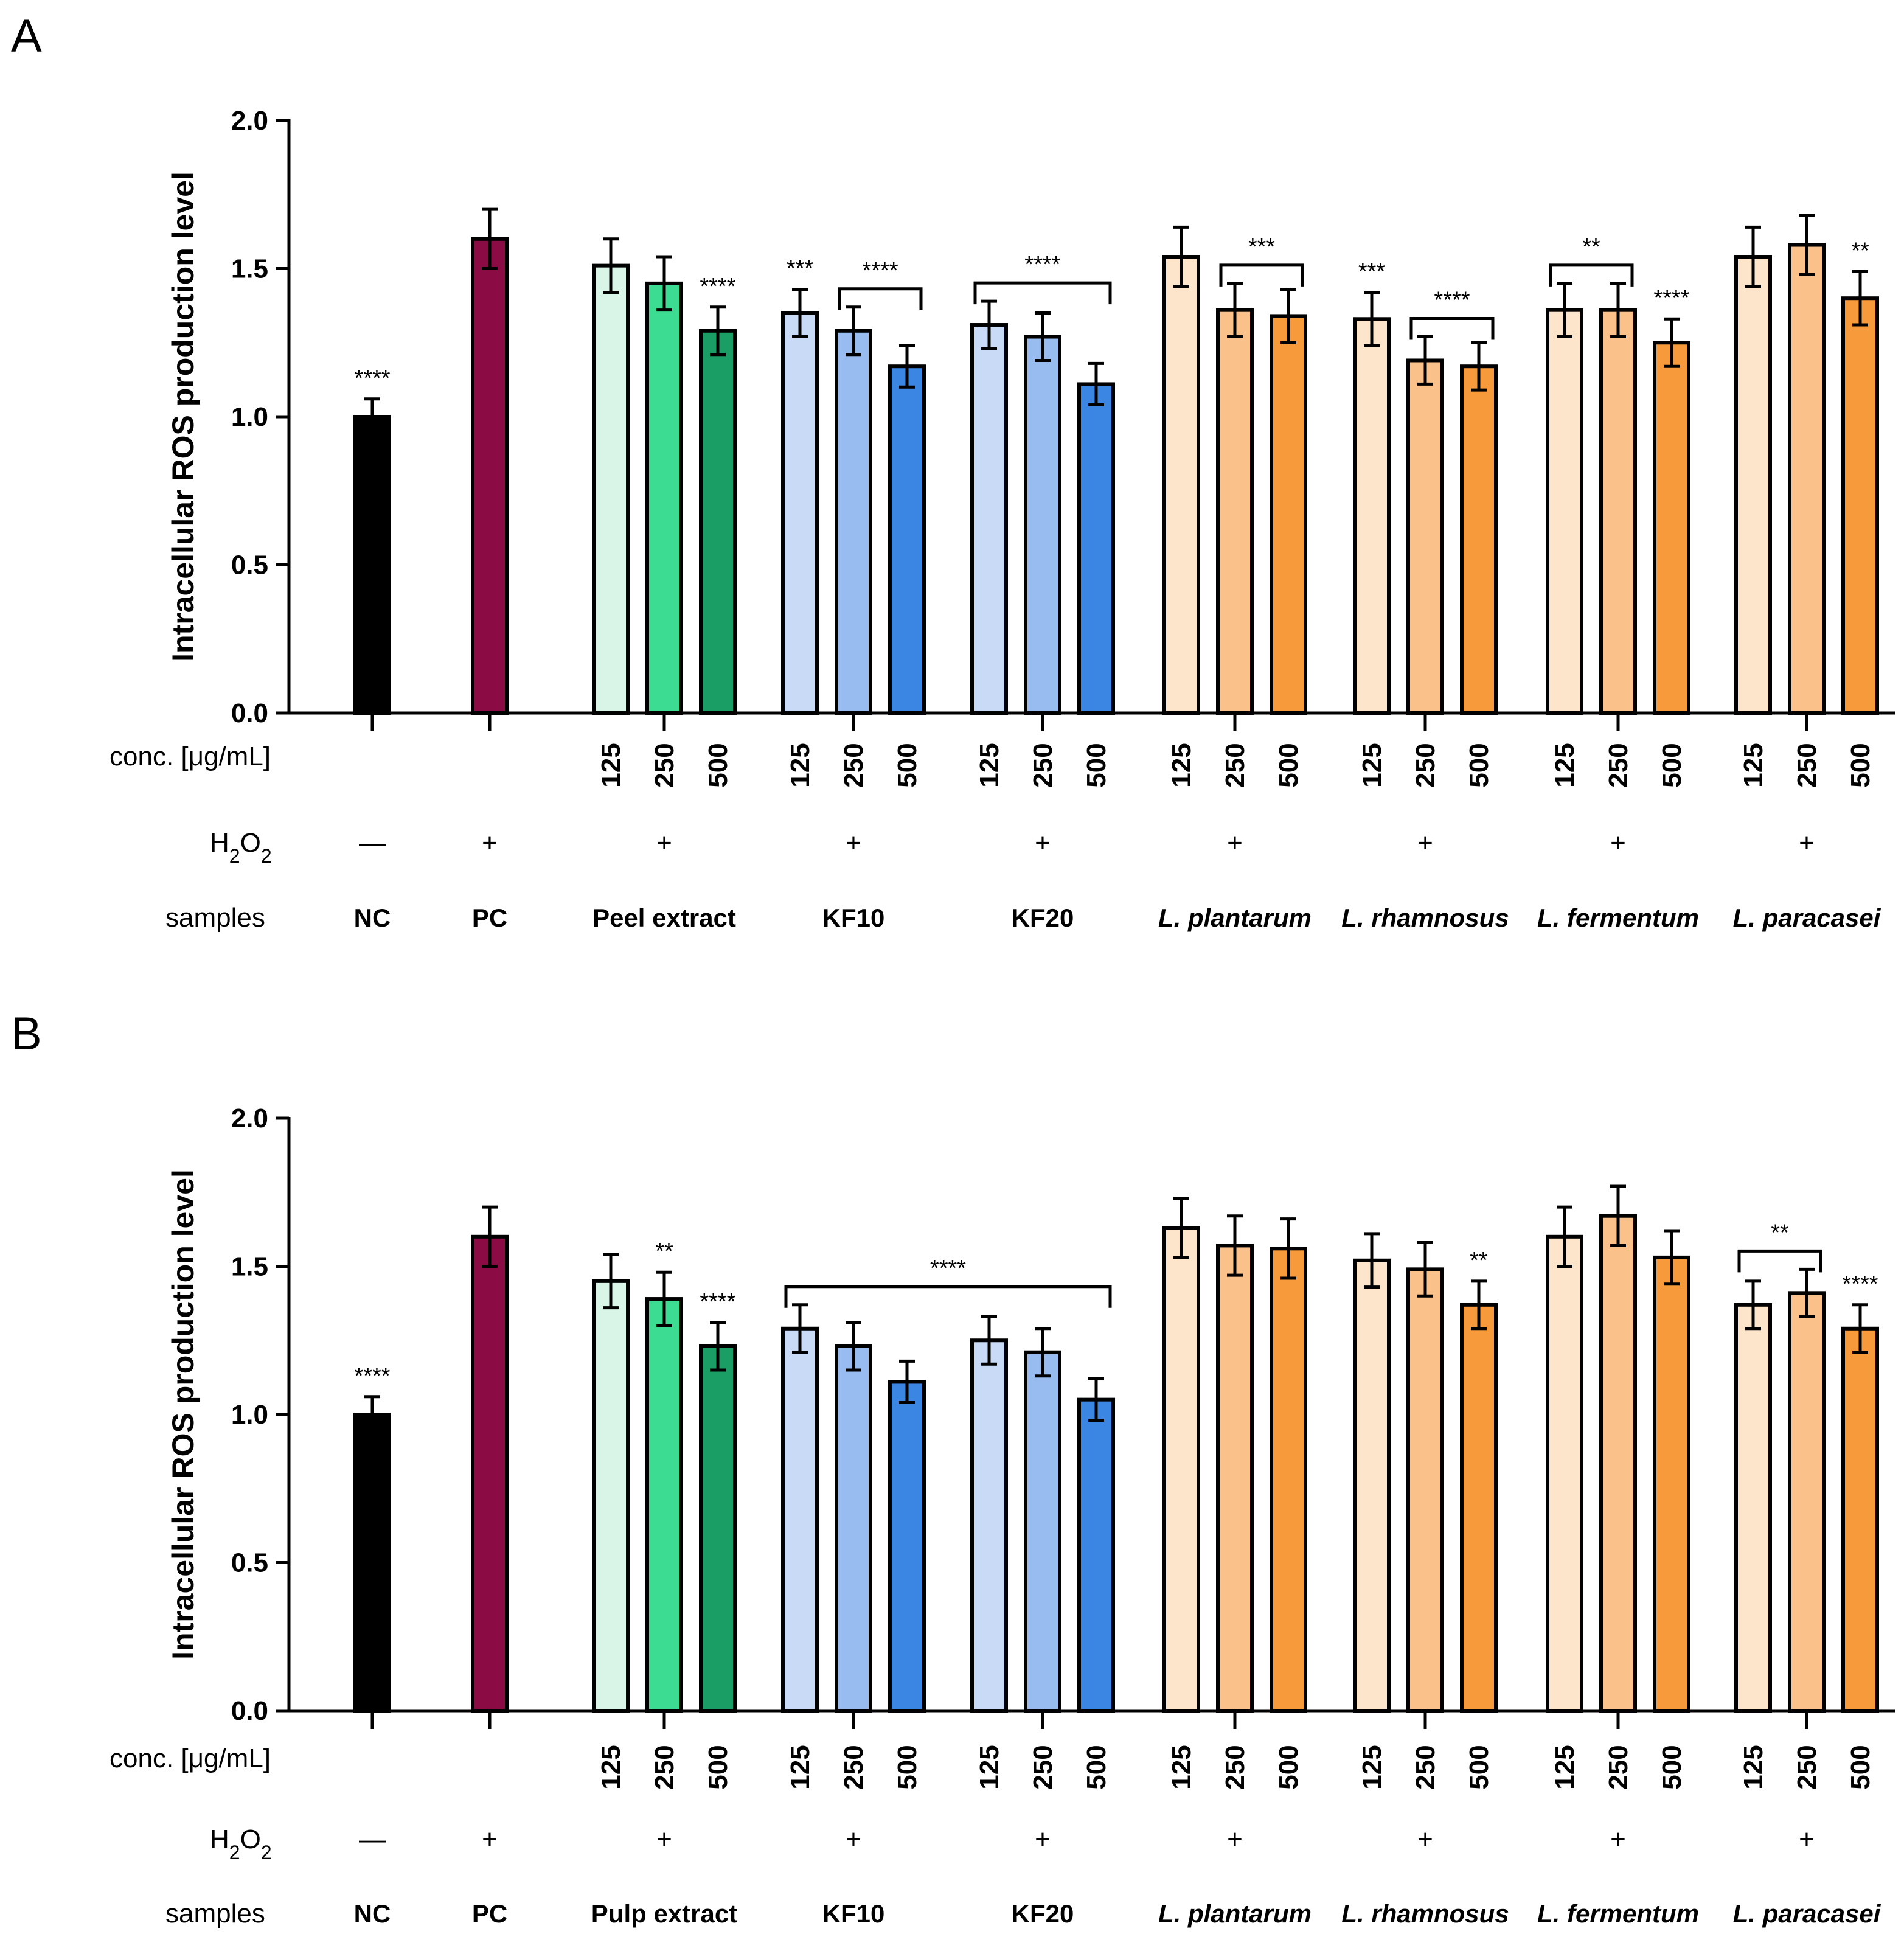  What do you see at coordinates (372, 843) in the screenshot?
I see `h2o2-sign: —` at bounding box center [372, 843].